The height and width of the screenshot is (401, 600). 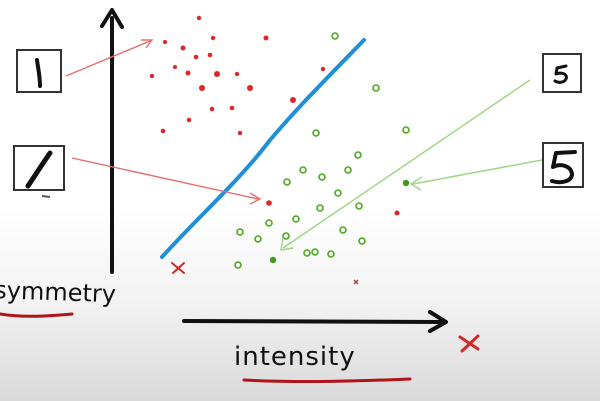 I want to click on digit-five-small-icon, so click(x=562, y=73).